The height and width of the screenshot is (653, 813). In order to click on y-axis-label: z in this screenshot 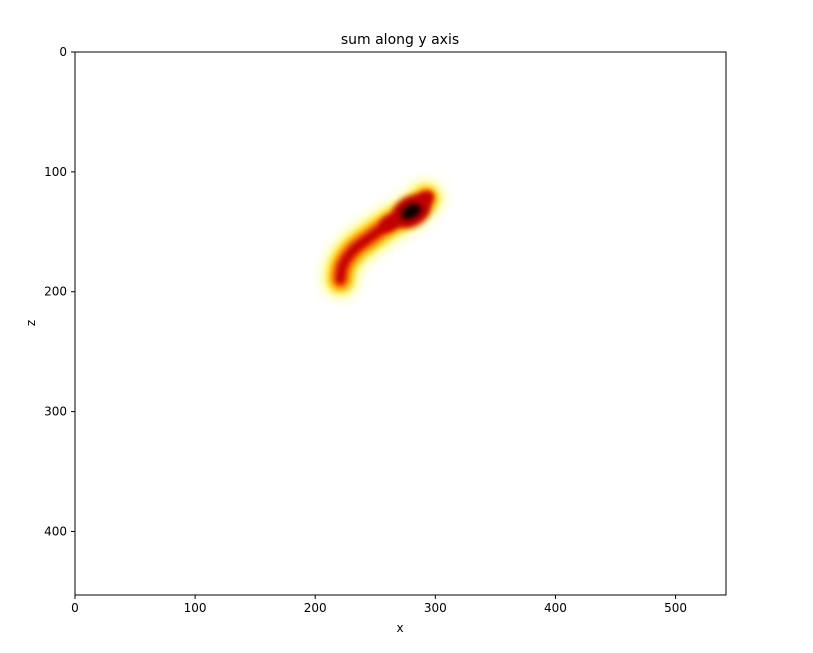, I will do `click(31, 323)`.